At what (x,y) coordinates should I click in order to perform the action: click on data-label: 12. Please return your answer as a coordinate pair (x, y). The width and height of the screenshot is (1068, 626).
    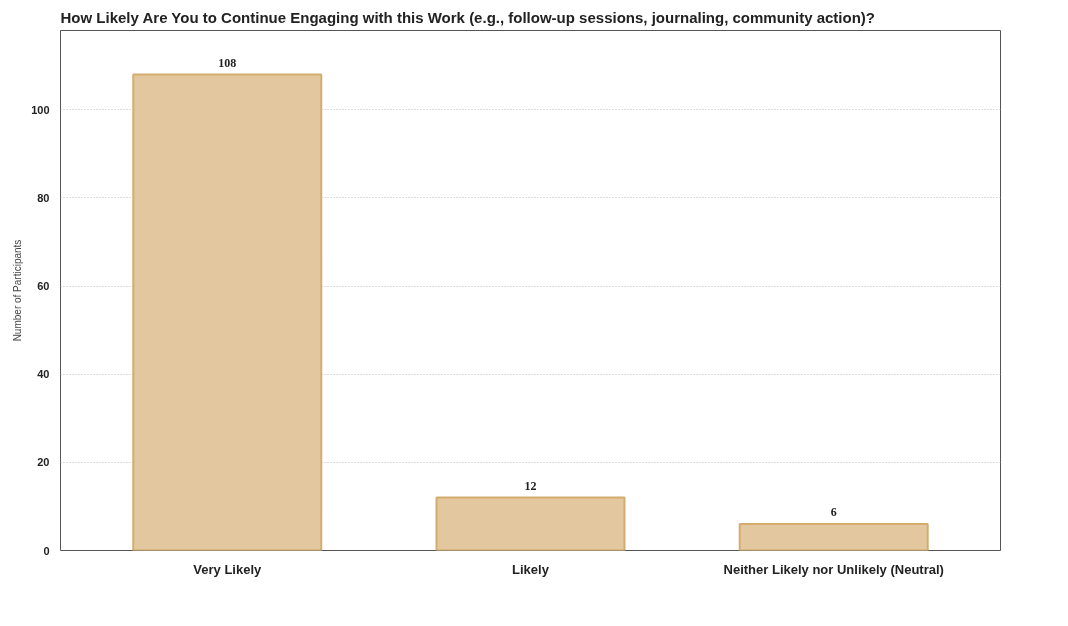
    Looking at the image, I should click on (530, 485).